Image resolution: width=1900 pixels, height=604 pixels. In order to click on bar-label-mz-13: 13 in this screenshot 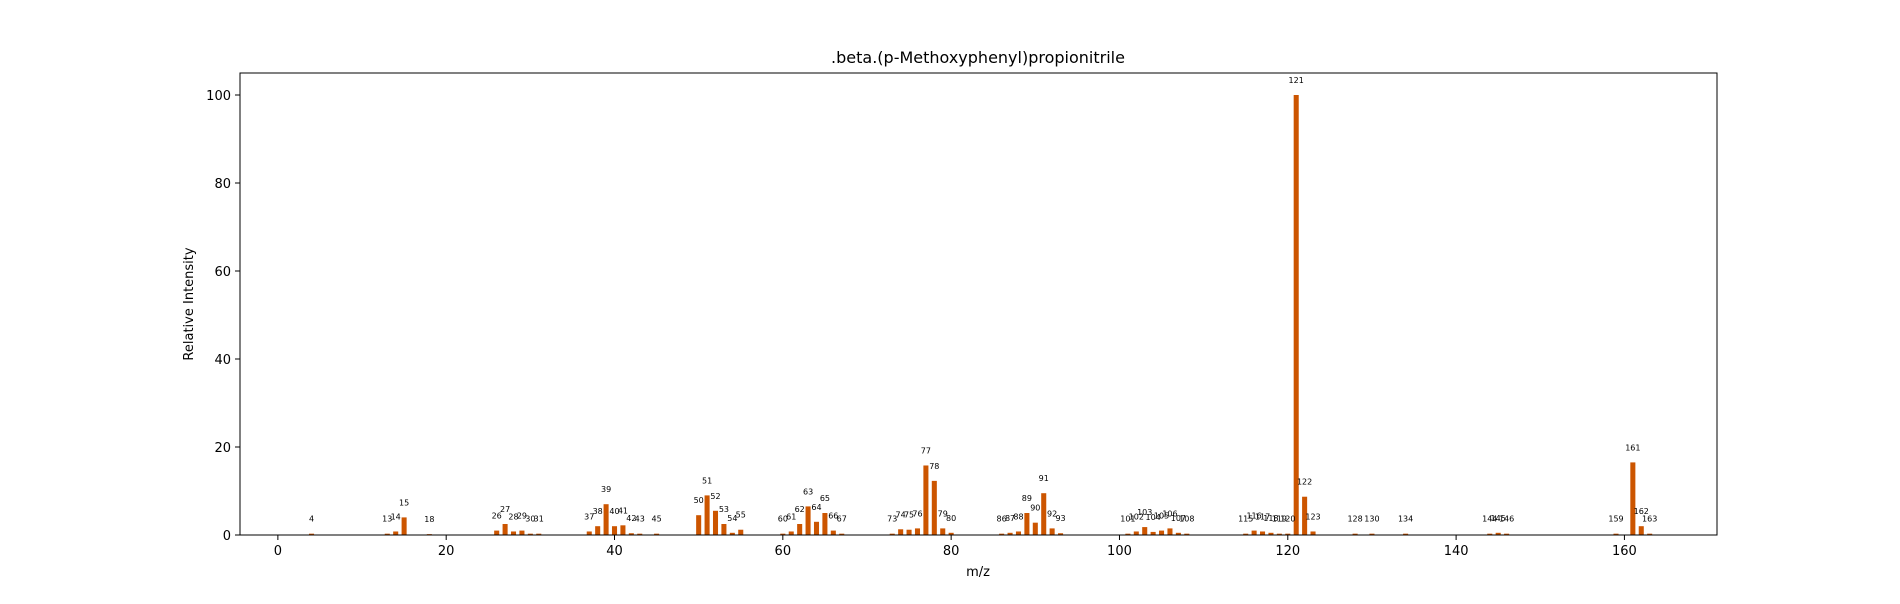, I will do `click(387, 519)`.